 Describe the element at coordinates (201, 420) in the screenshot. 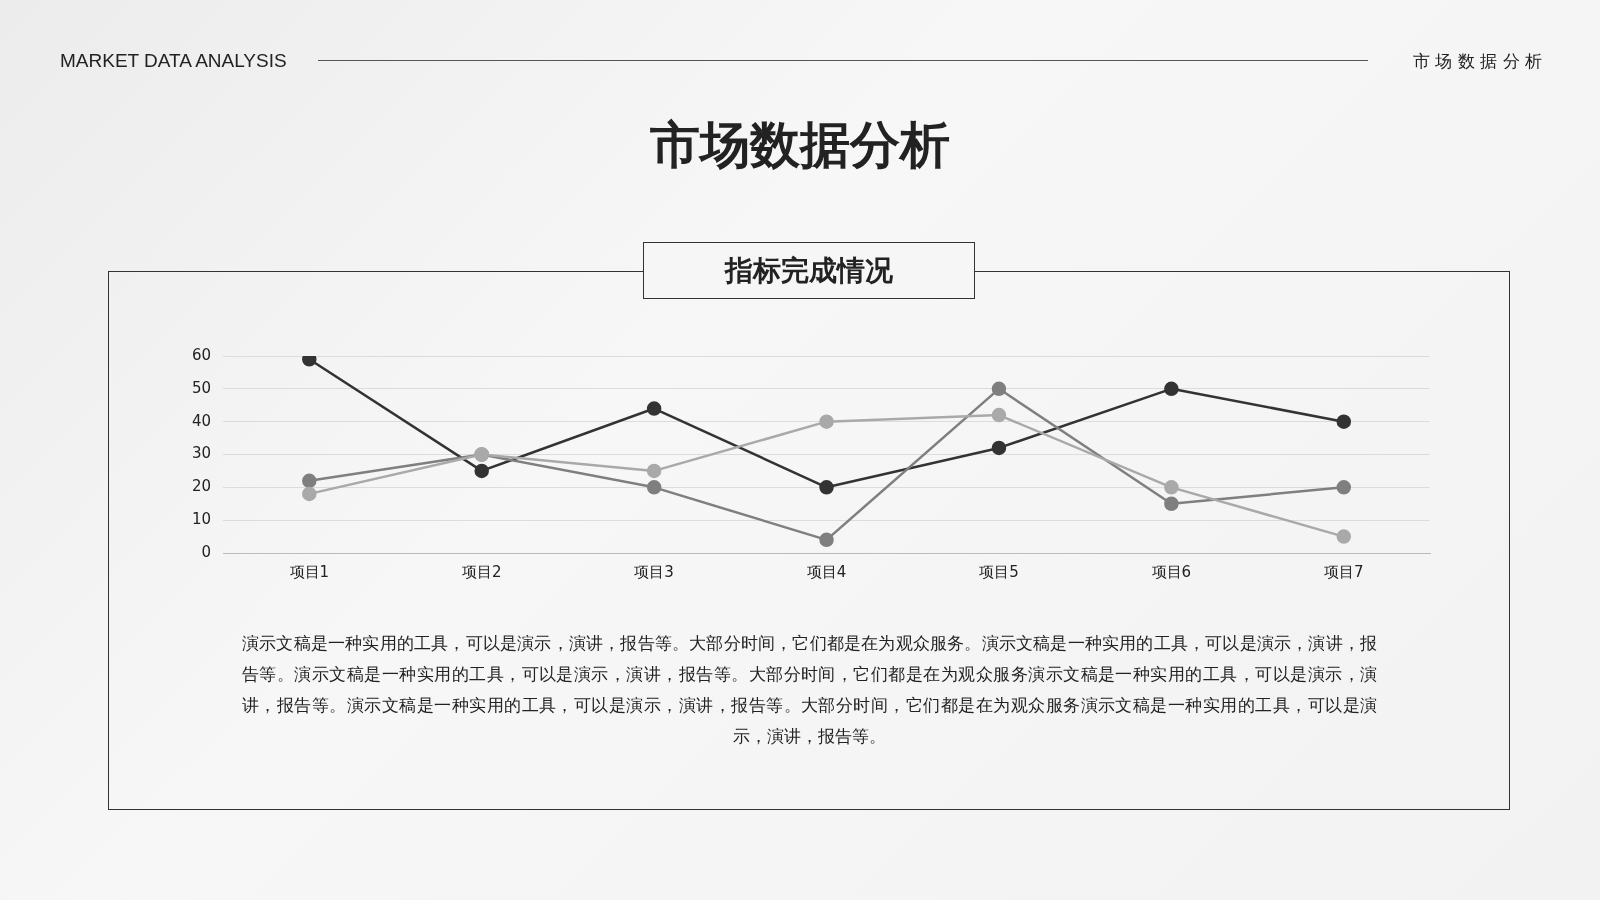

I see `y-tick-label: 40` at that location.